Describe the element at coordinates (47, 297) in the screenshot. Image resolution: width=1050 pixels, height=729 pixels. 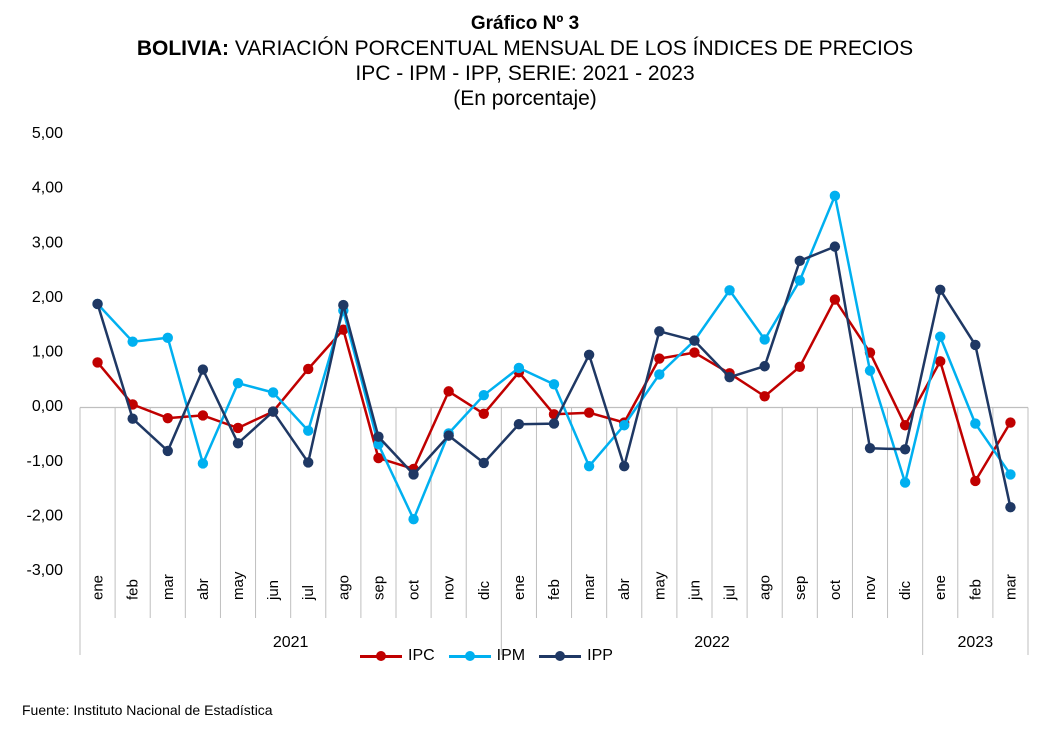
I see `y-tick-label: 2,00` at that location.